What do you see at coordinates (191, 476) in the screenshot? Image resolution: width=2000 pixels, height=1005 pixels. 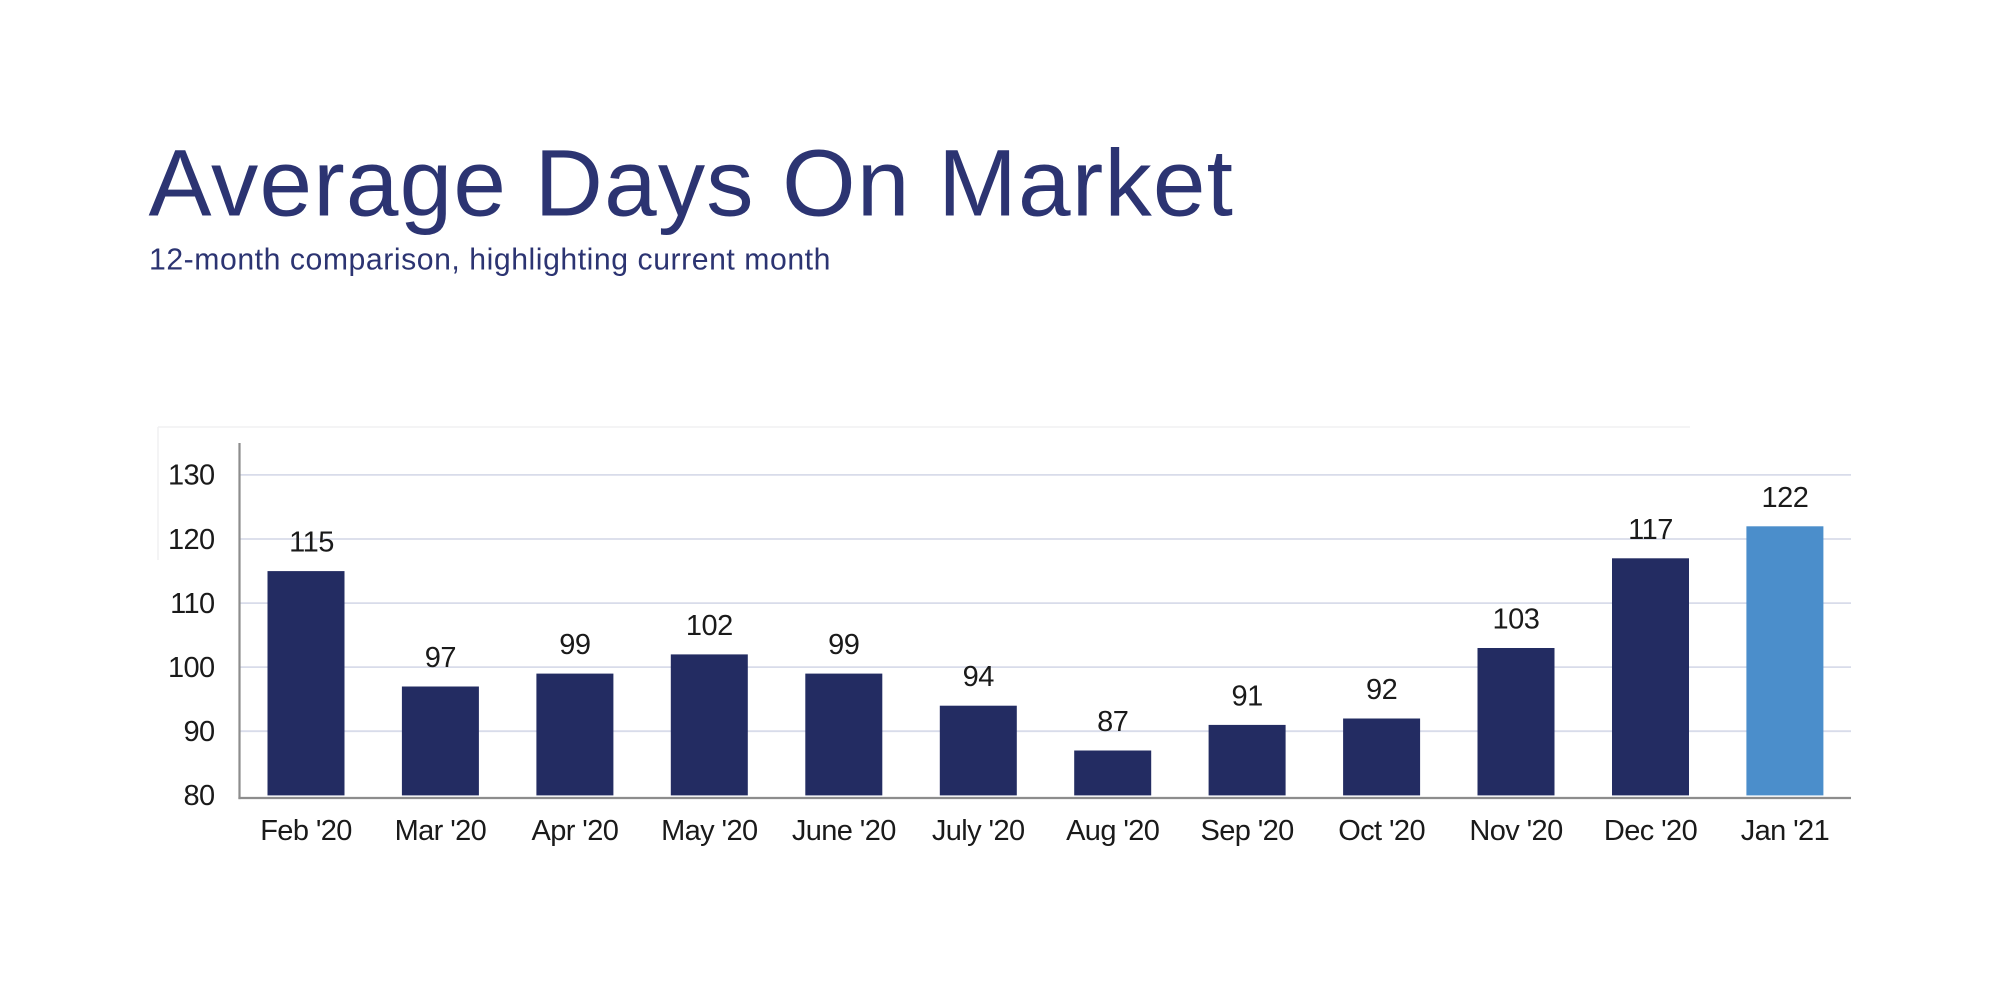 I see `svg-text: 130` at bounding box center [191, 476].